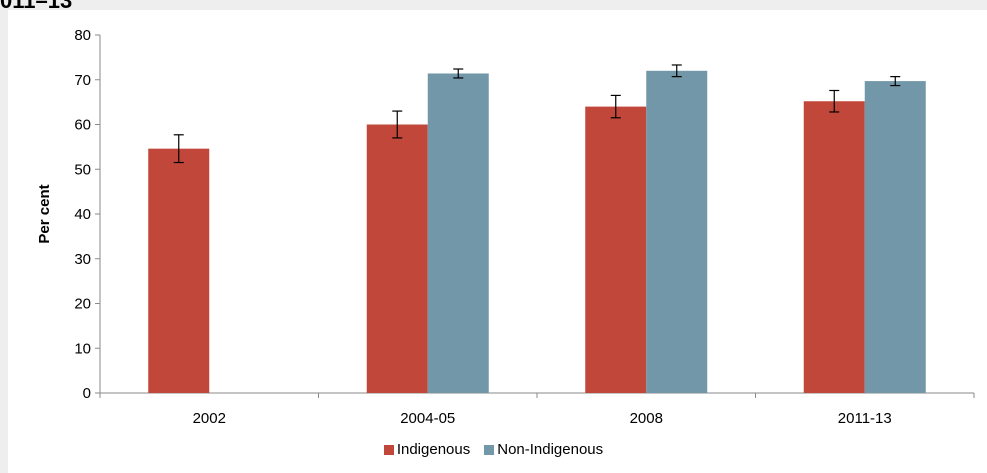  I want to click on legend-swatch-indigenous, so click(388, 449).